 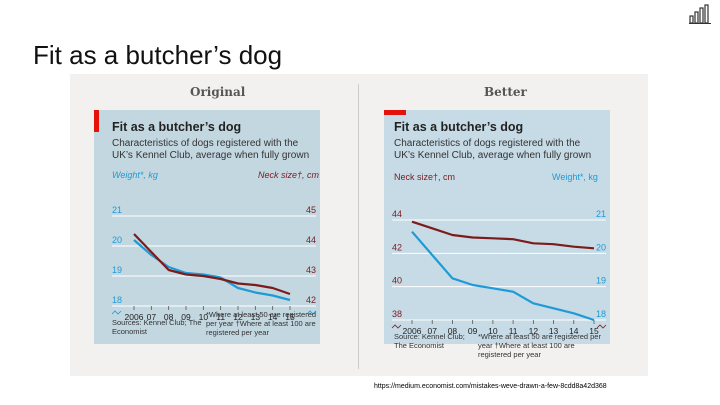 What do you see at coordinates (117, 240) in the screenshot?
I see `y-tick-label-left: 20` at bounding box center [117, 240].